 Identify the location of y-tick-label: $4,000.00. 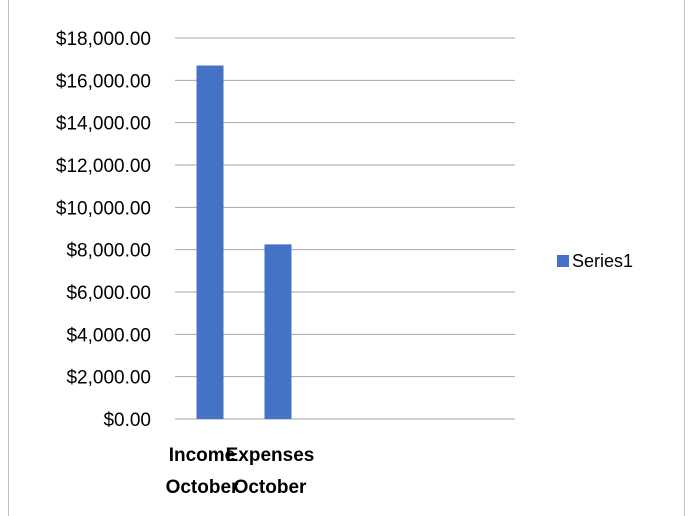
(108, 335).